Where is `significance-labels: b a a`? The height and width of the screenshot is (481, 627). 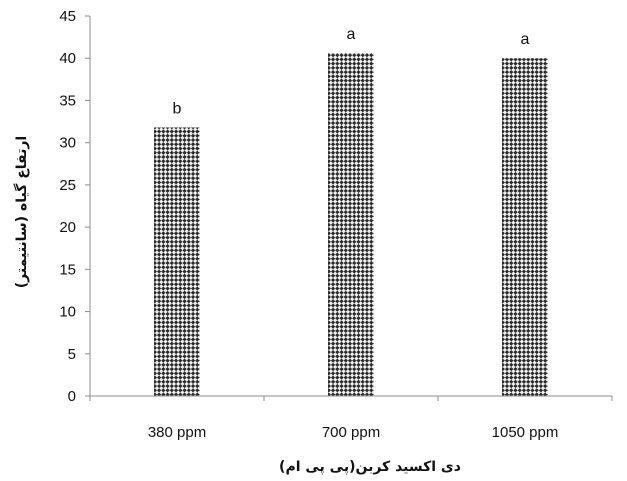
significance-labels: b a a is located at coordinates (351, 71).